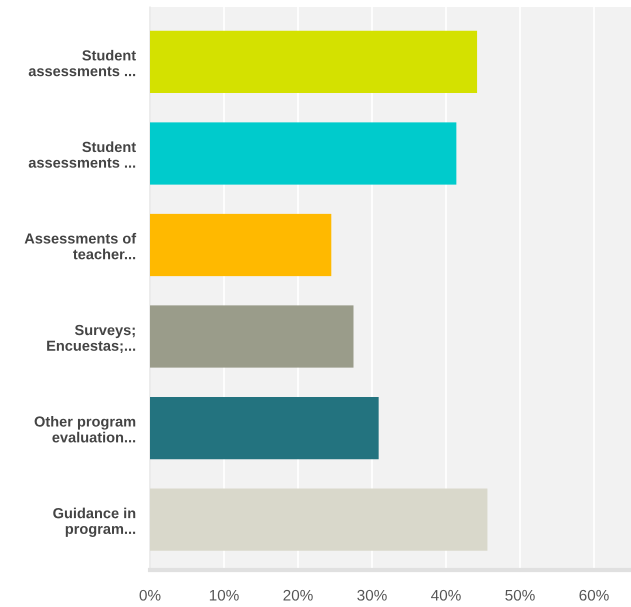  What do you see at coordinates (224, 595) in the screenshot?
I see `x-tick-label: 10%` at bounding box center [224, 595].